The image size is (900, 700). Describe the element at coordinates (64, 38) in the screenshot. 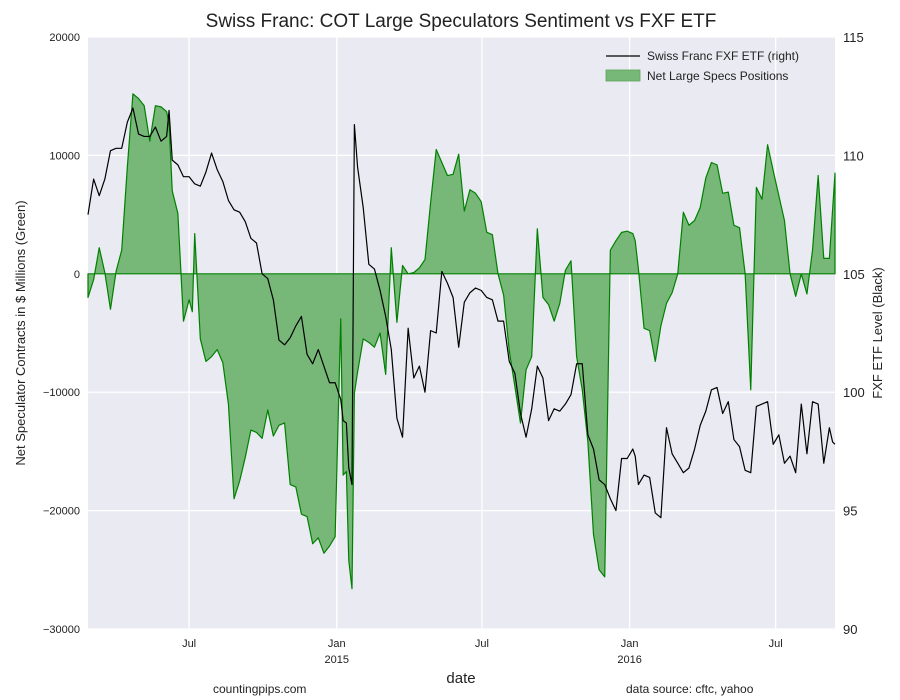

I see `y-left-tick-label: 20000` at that location.